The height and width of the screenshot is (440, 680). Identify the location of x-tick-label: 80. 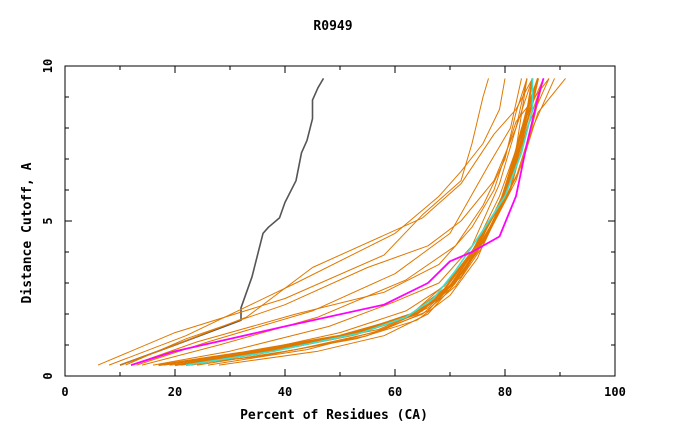
(505, 392).